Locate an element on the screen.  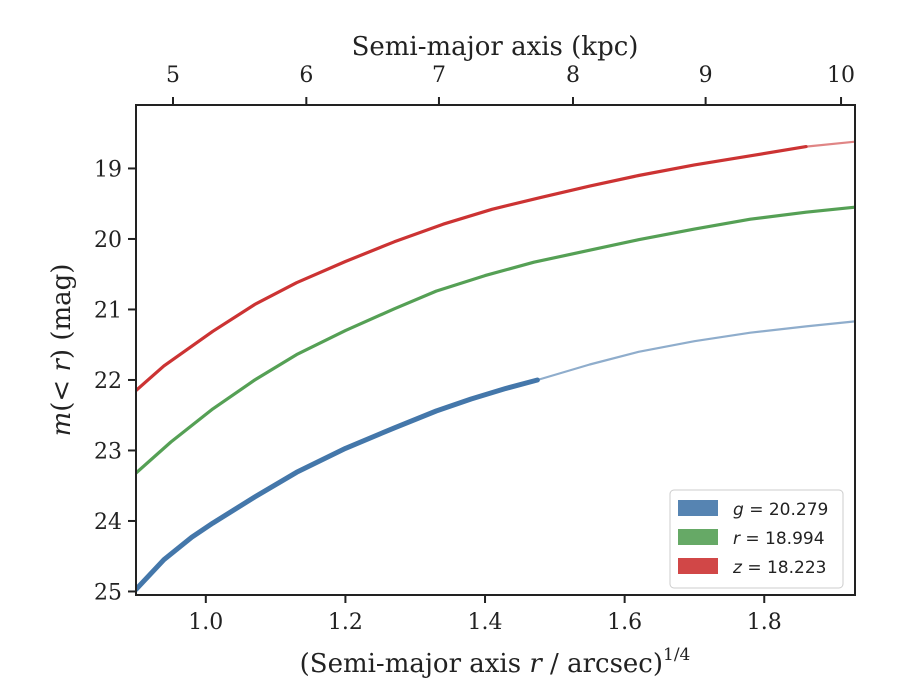
y-tick-label: 19 is located at coordinates (108, 169).